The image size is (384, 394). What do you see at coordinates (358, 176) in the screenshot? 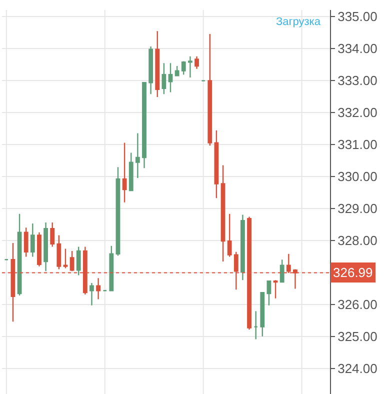
I see `y-tick-label: 330.00` at bounding box center [358, 176].